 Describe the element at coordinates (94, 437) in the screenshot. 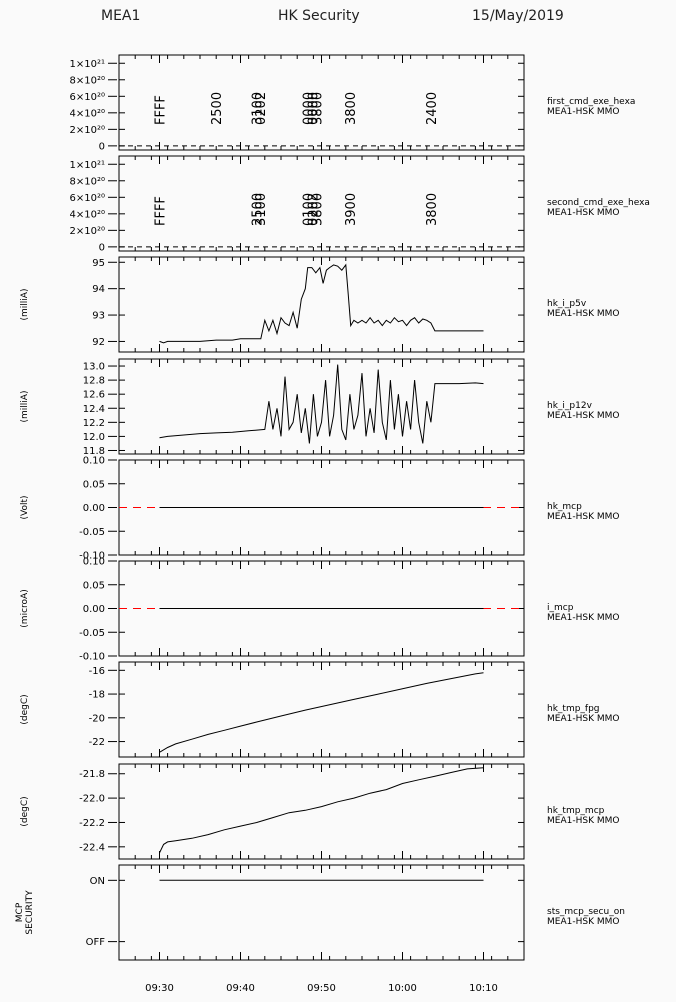

I see `y-tick-label: 12.0` at that location.